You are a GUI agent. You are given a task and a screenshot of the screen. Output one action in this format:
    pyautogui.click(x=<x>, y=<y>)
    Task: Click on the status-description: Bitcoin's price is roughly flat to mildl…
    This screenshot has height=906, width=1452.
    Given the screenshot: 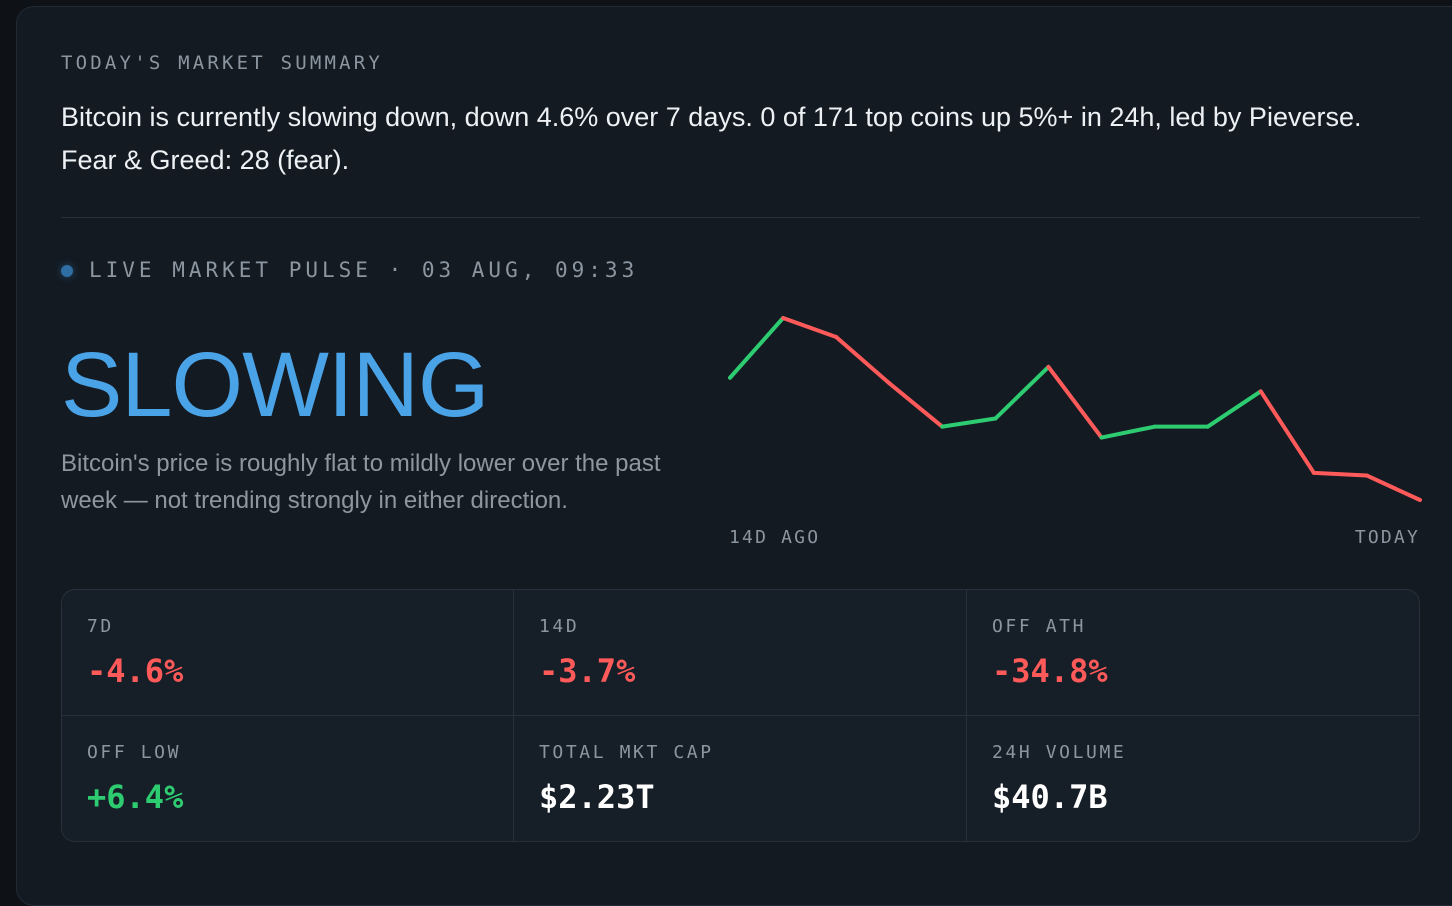 What is the action you would take?
    pyautogui.click(x=361, y=482)
    